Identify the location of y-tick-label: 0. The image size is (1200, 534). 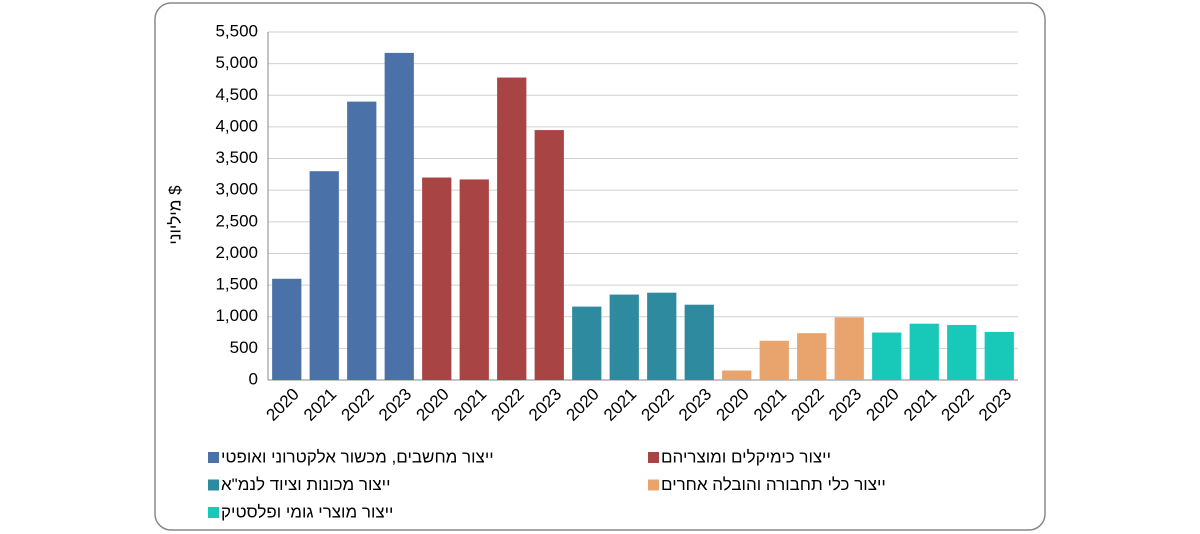
(253, 378).